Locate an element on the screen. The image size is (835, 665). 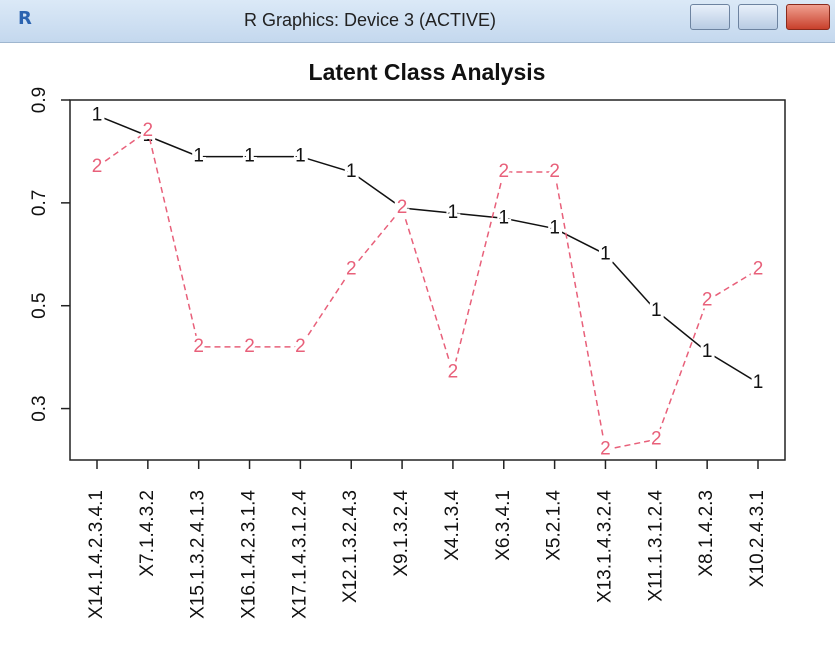
window-title: R Graphics: Device 3 (ACTIVE) is located at coordinates (370, 20).